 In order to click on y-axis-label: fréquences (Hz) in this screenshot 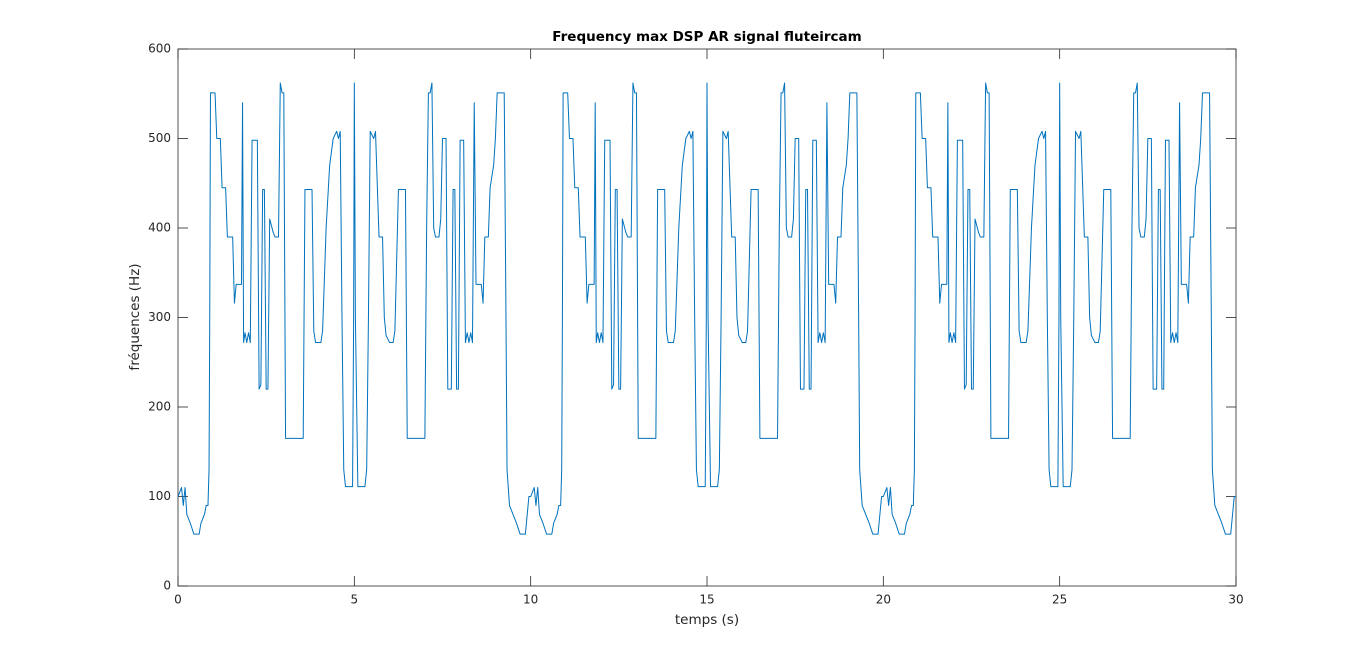, I will do `click(135, 316)`.